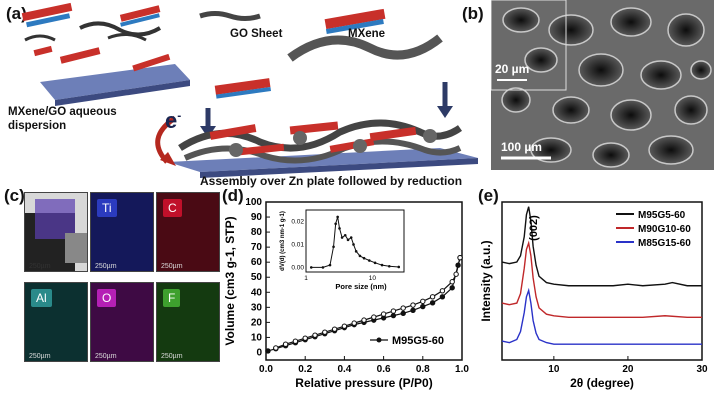 The height and width of the screenshot is (400, 714). Describe the element at coordinates (283, 241) in the screenshot. I see `inset-y-label: dV(d) (cm3 nm-1 g-1)` at that location.